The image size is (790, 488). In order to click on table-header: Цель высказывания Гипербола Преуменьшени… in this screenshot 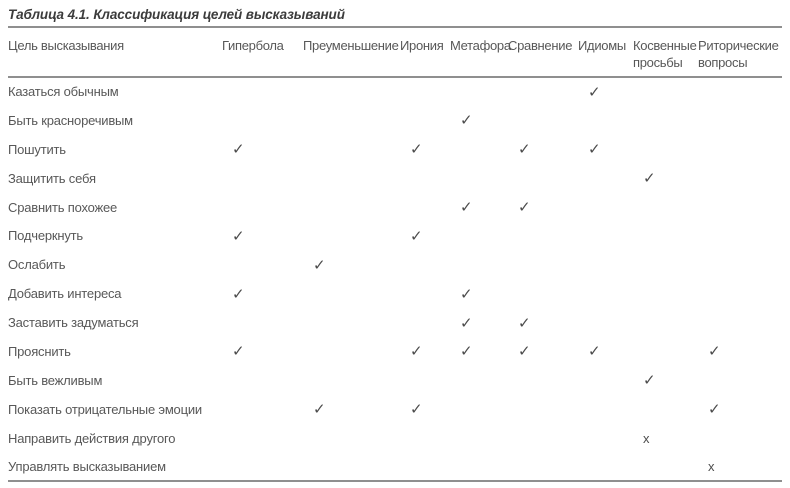, I will do `click(395, 53)`.